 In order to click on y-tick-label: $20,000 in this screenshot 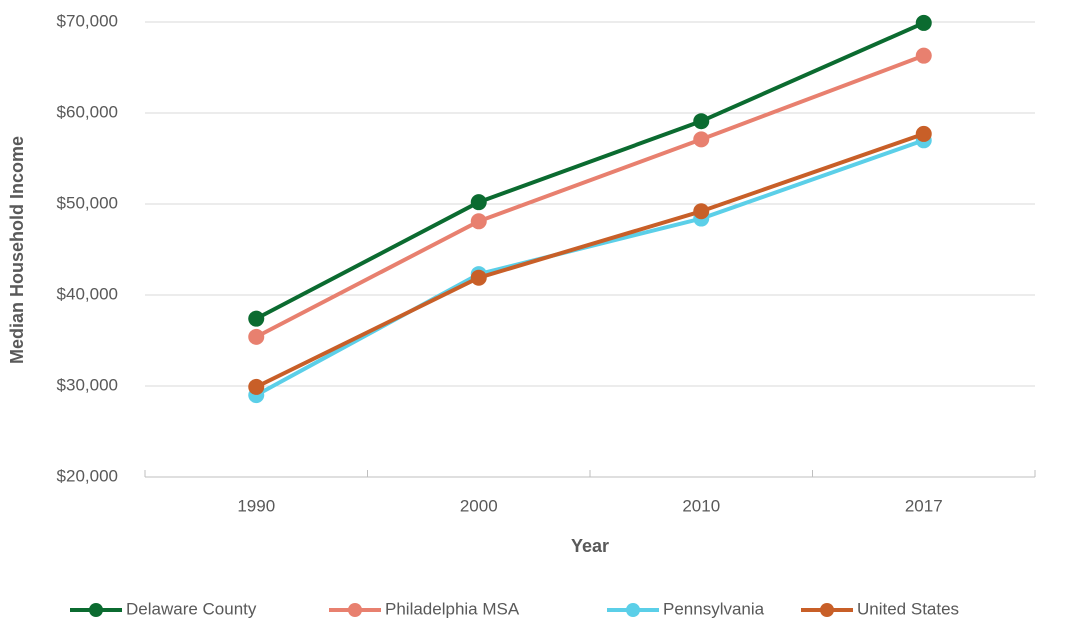, I will do `click(87, 475)`.